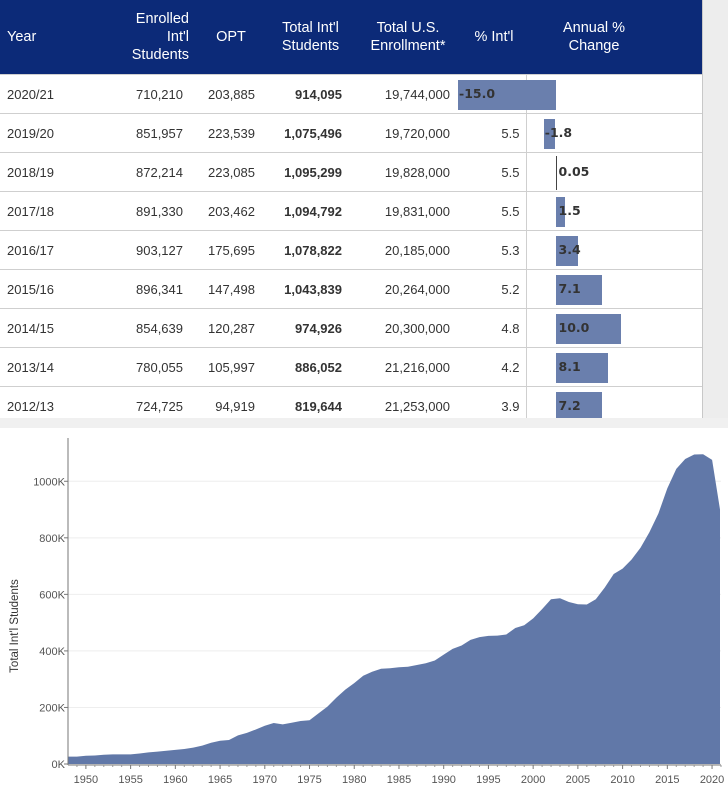 The image size is (728, 802). What do you see at coordinates (594, 28) in the screenshot?
I see `header-annual-change-line-1: Annual %` at bounding box center [594, 28].